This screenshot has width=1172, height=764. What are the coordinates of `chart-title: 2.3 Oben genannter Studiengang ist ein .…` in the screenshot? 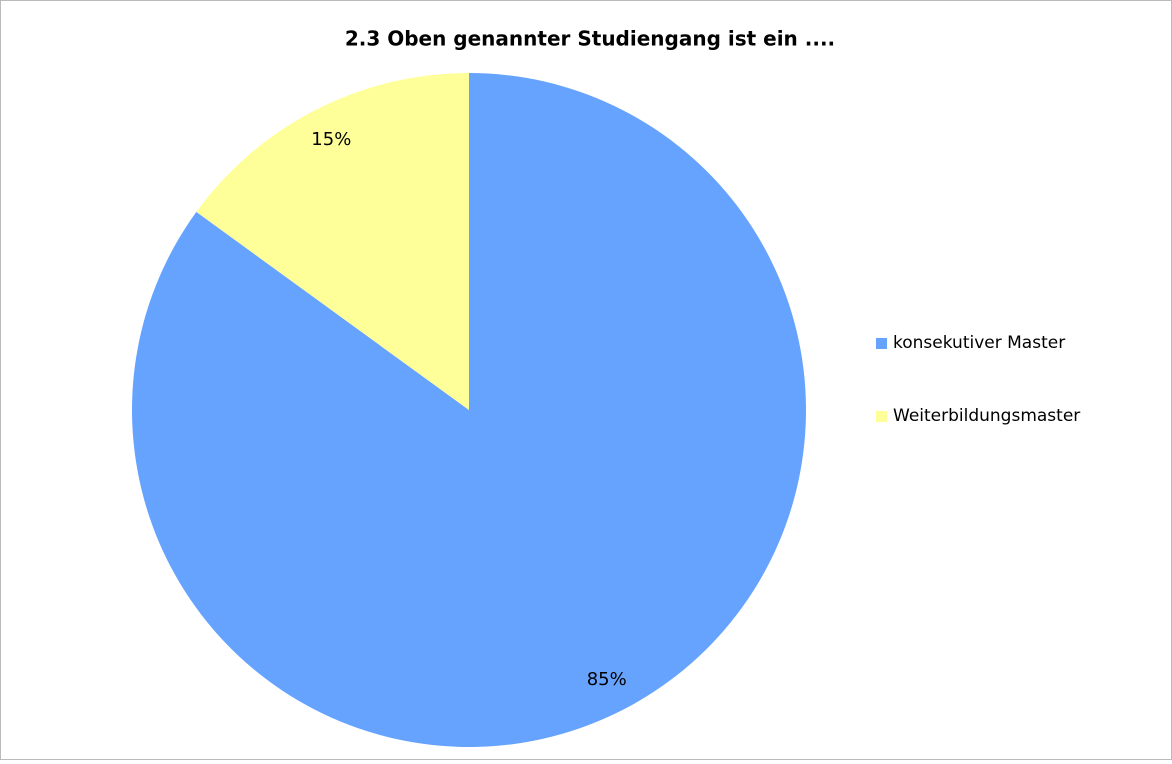 It's located at (590, 39).